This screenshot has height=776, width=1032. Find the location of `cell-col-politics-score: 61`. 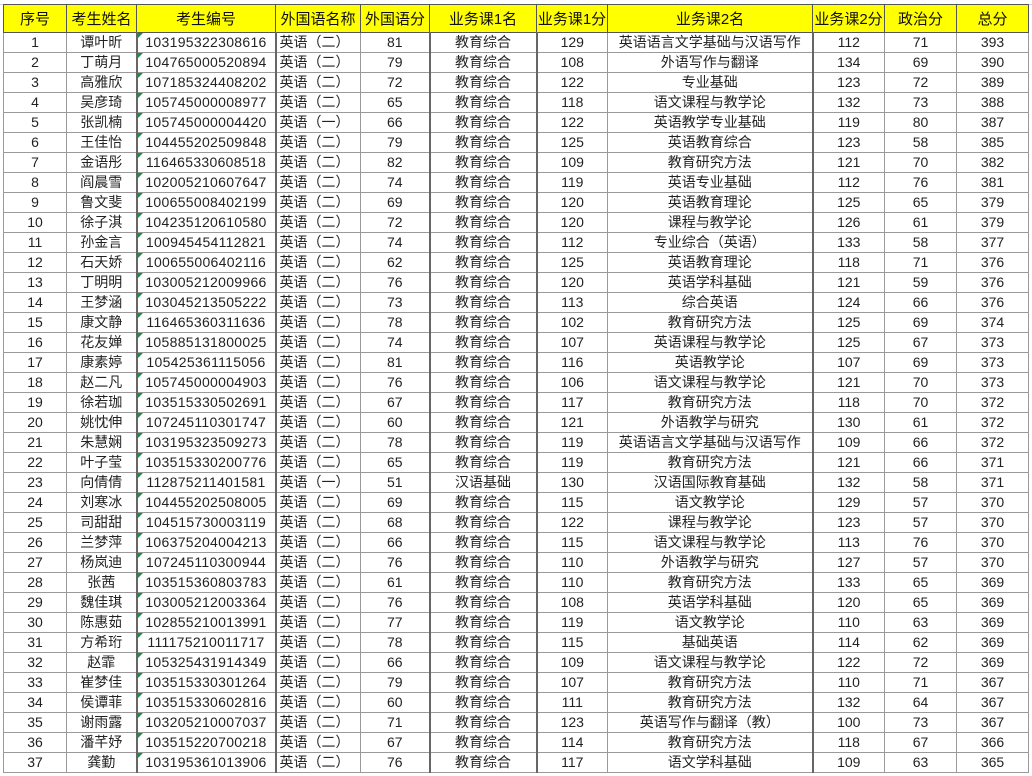

cell-col-politics-score: 61 is located at coordinates (920, 422).